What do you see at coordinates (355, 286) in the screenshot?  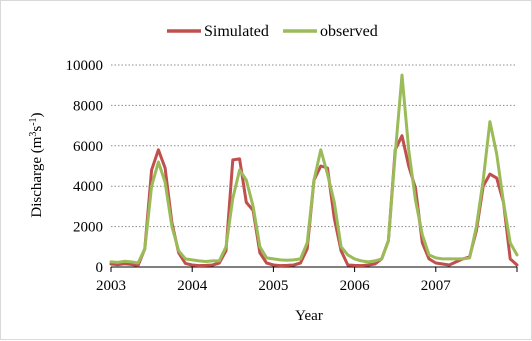 I see `x-tick-label: 2006` at bounding box center [355, 286].